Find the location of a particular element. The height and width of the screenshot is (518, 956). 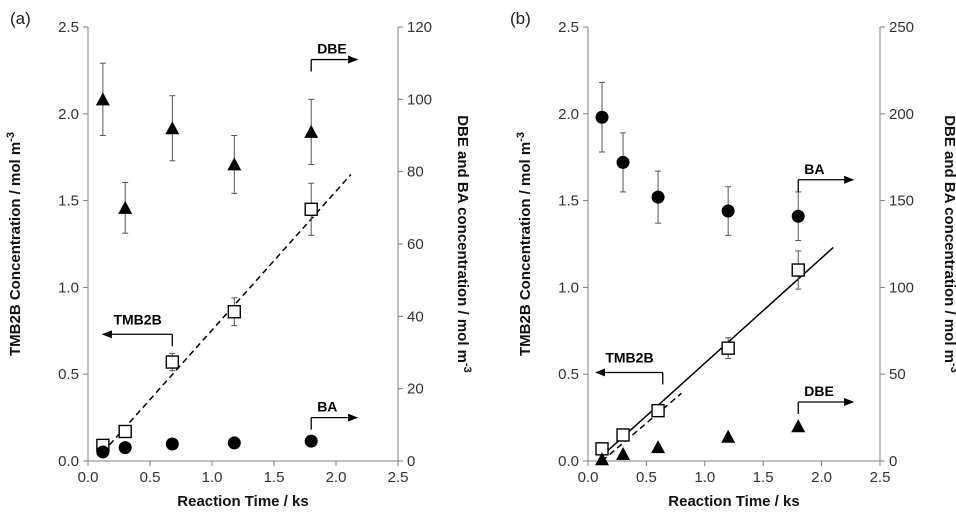

panel-label: (a) is located at coordinates (20, 18).